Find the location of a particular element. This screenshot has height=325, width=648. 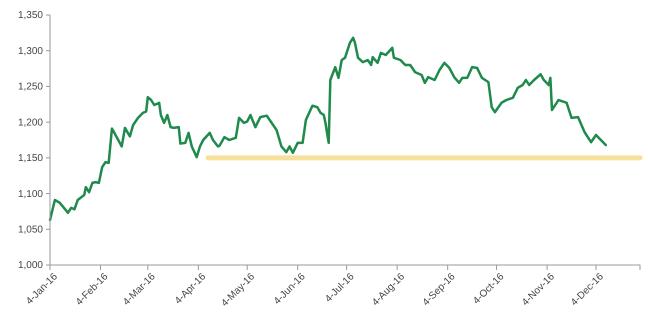

y-tick-label: 1,050 is located at coordinates (31, 230).